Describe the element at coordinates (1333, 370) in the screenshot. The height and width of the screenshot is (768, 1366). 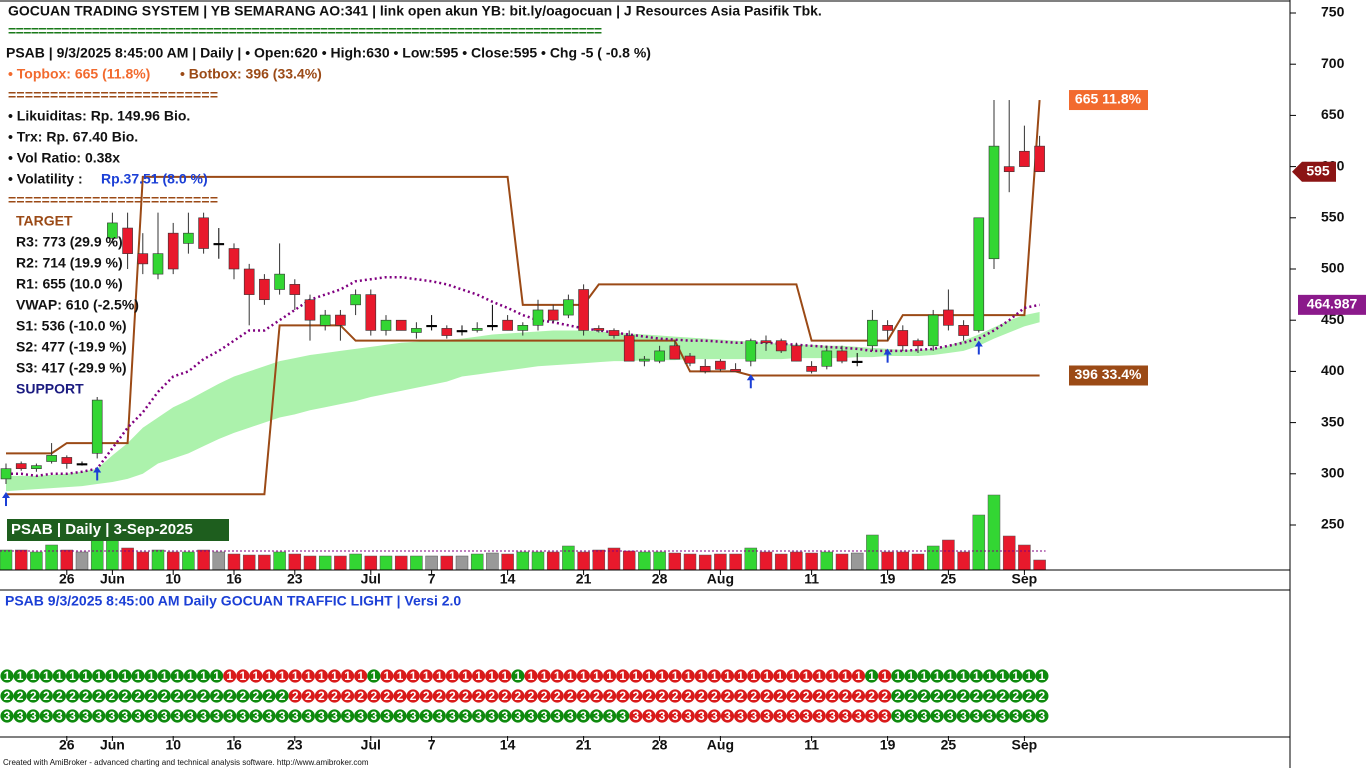
I see `y-tick-label: 400` at that location.